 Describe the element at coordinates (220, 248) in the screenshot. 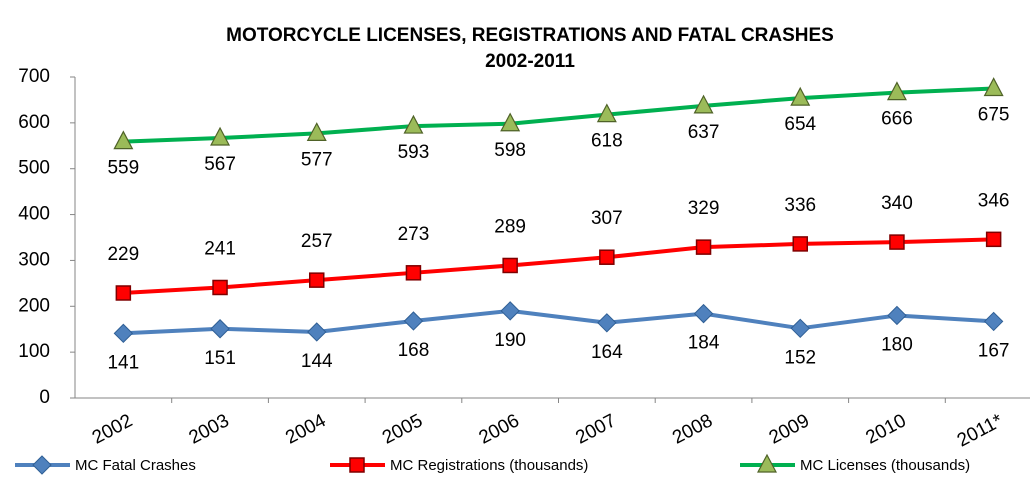

I see `data-label: 241` at that location.